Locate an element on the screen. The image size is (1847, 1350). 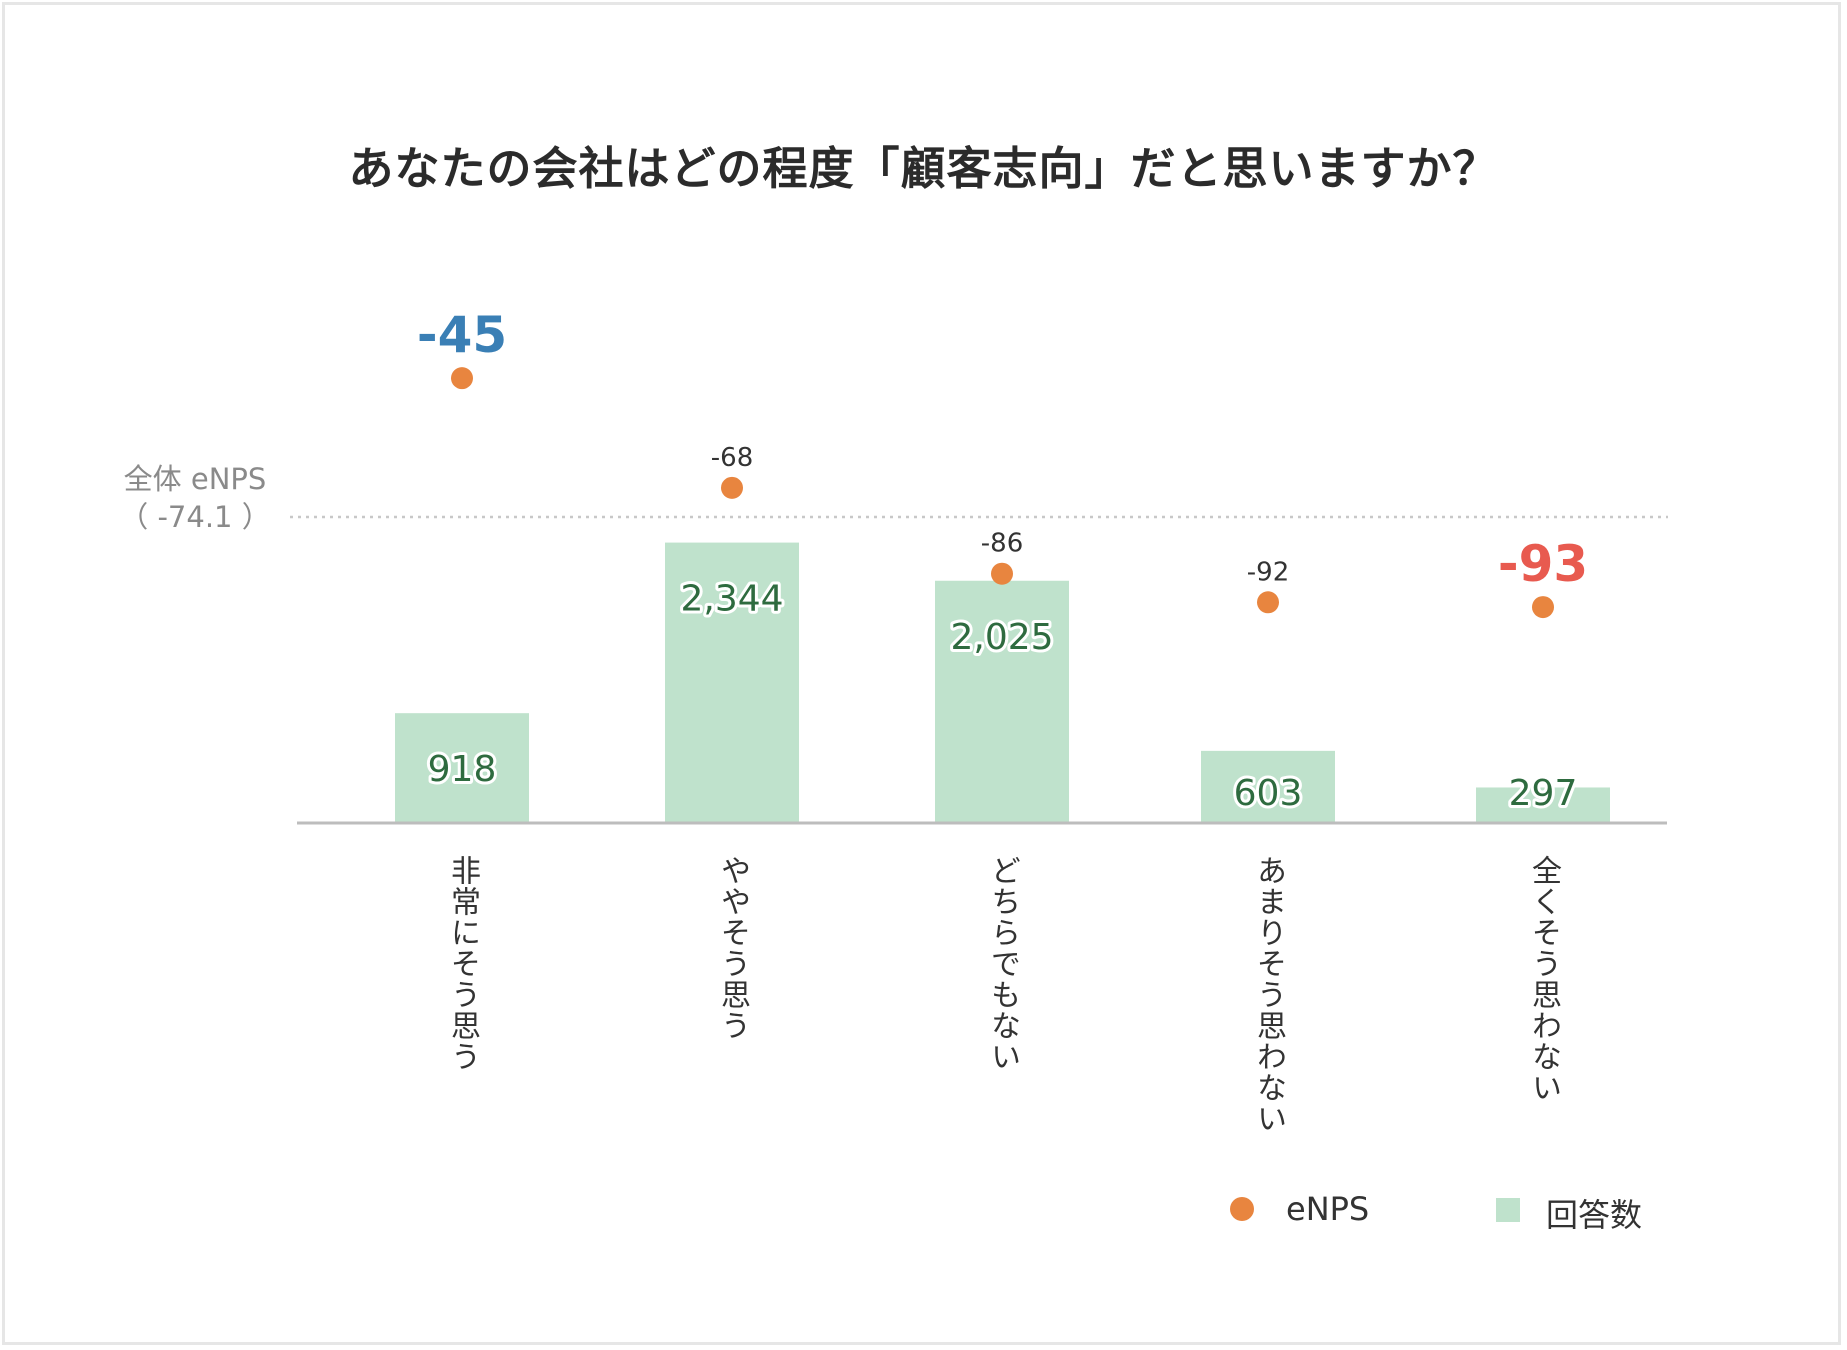
category-label: あまりそう思わない is located at coordinates (1268, 994).